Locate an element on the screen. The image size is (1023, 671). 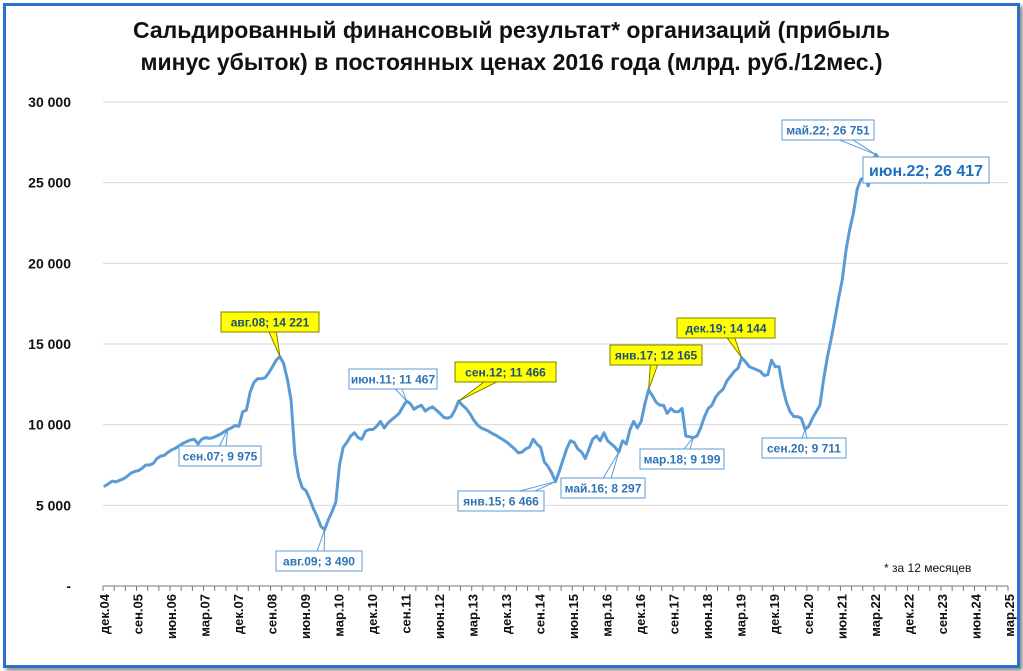
callout-label: май.22; 26 751 is located at coordinates (828, 130).